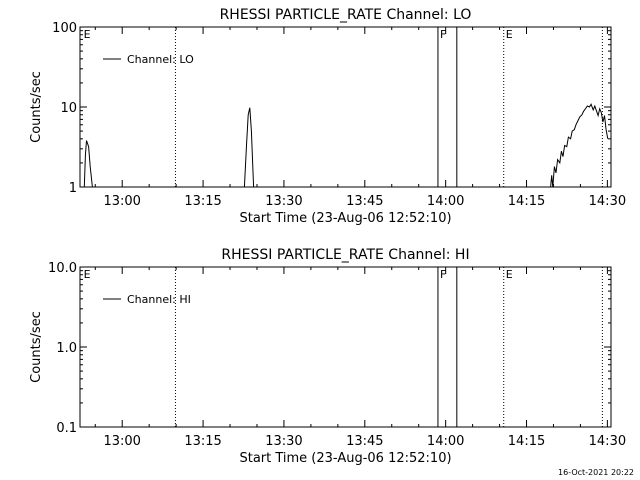 Image resolution: width=640 pixels, height=480 pixels. I want to click on panel-1-marker-label-3: F, so click(443, 34).